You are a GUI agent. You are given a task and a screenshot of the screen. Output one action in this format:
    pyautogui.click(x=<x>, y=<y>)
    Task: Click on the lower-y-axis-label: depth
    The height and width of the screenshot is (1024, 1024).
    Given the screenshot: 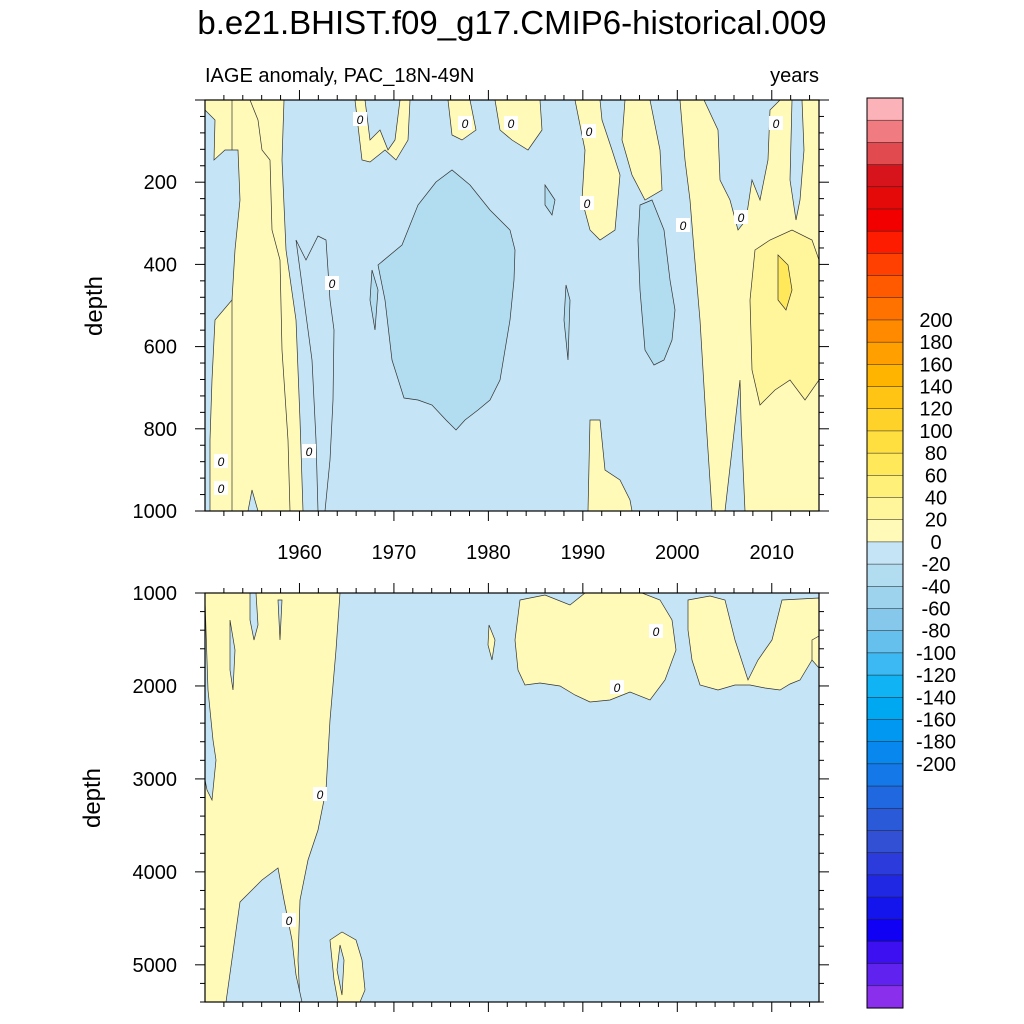 What is the action you would take?
    pyautogui.click(x=92, y=798)
    